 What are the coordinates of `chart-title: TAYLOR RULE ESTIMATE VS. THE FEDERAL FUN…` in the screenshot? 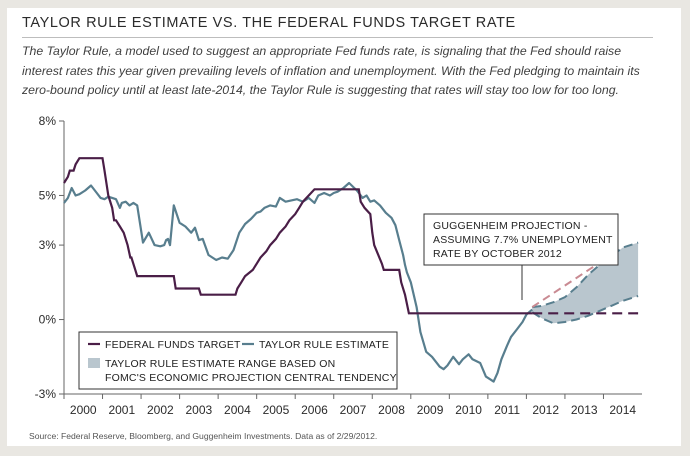 It's located at (269, 23).